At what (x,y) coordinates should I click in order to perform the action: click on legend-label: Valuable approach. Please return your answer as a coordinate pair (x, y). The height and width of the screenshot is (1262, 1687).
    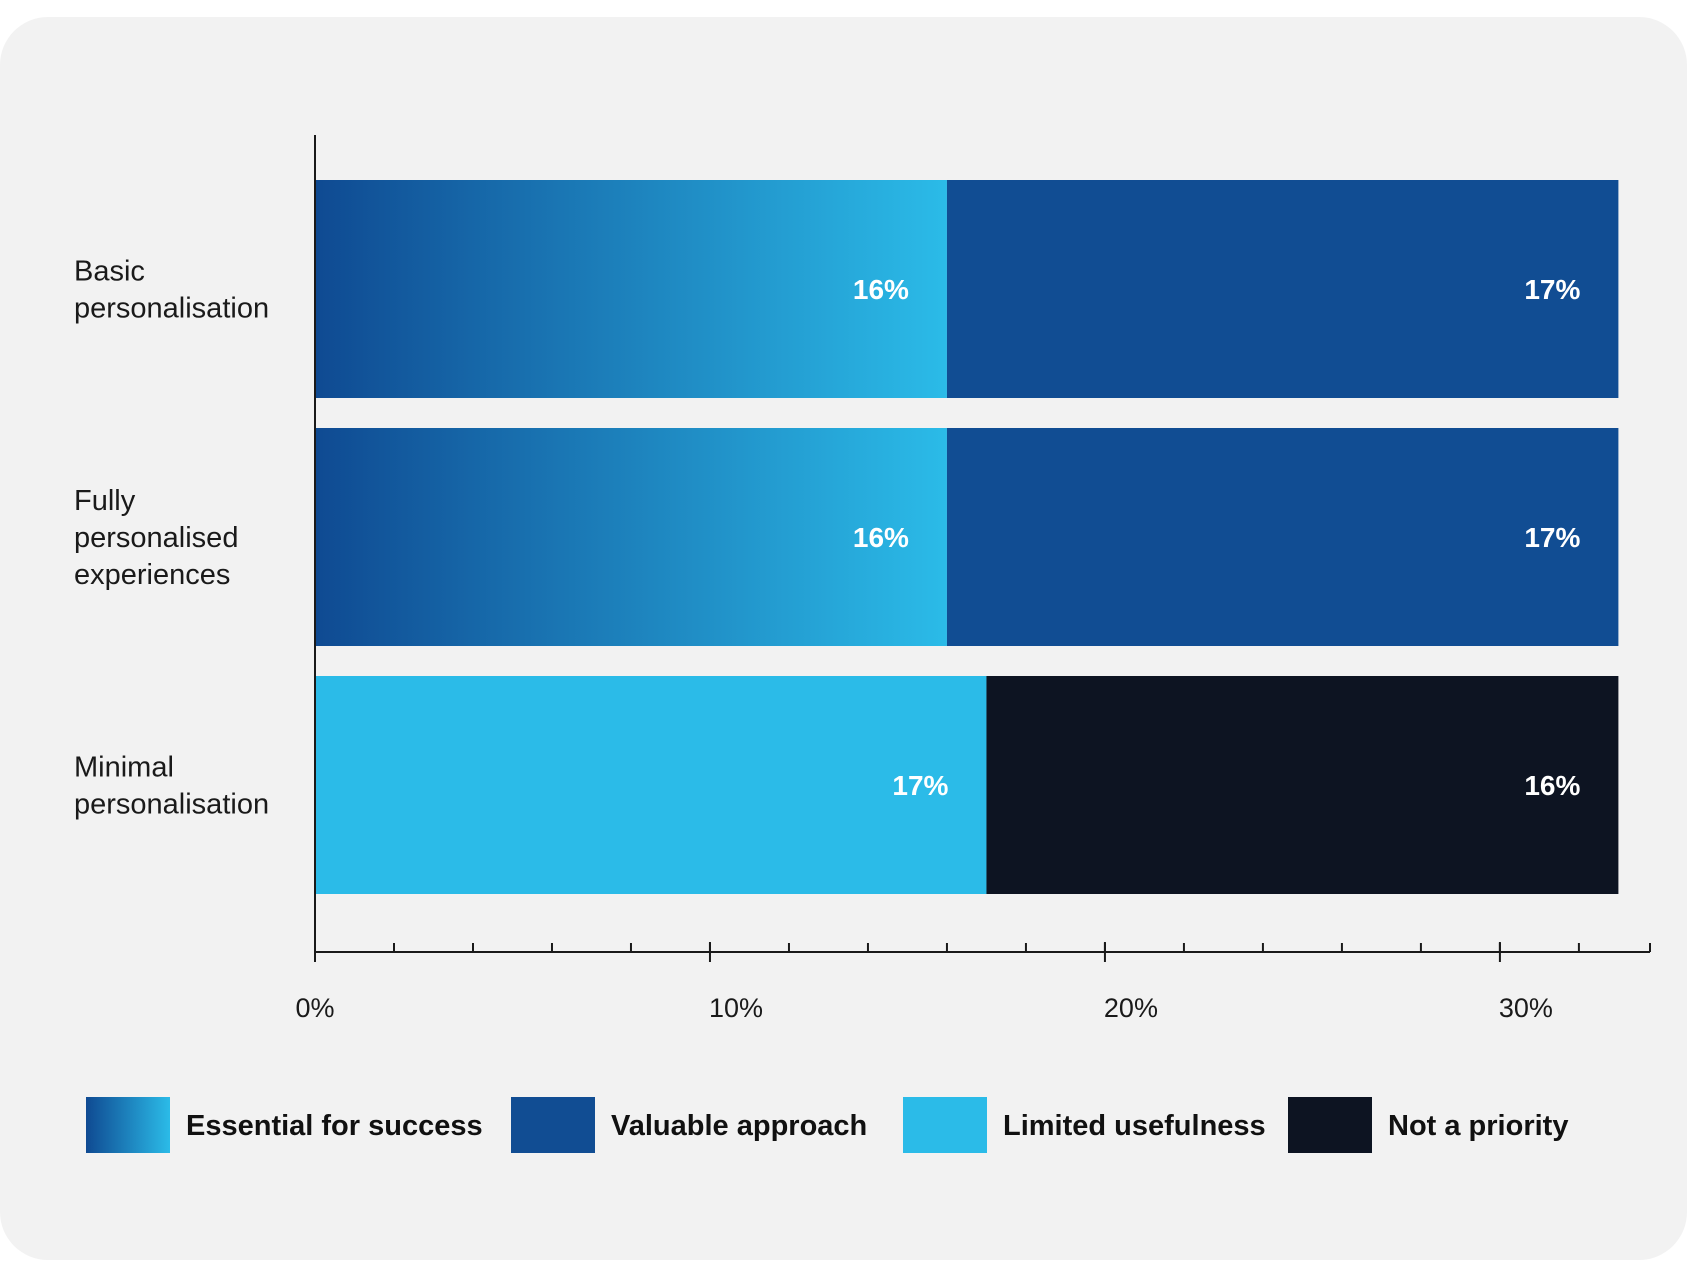
    Looking at the image, I should click on (739, 1126).